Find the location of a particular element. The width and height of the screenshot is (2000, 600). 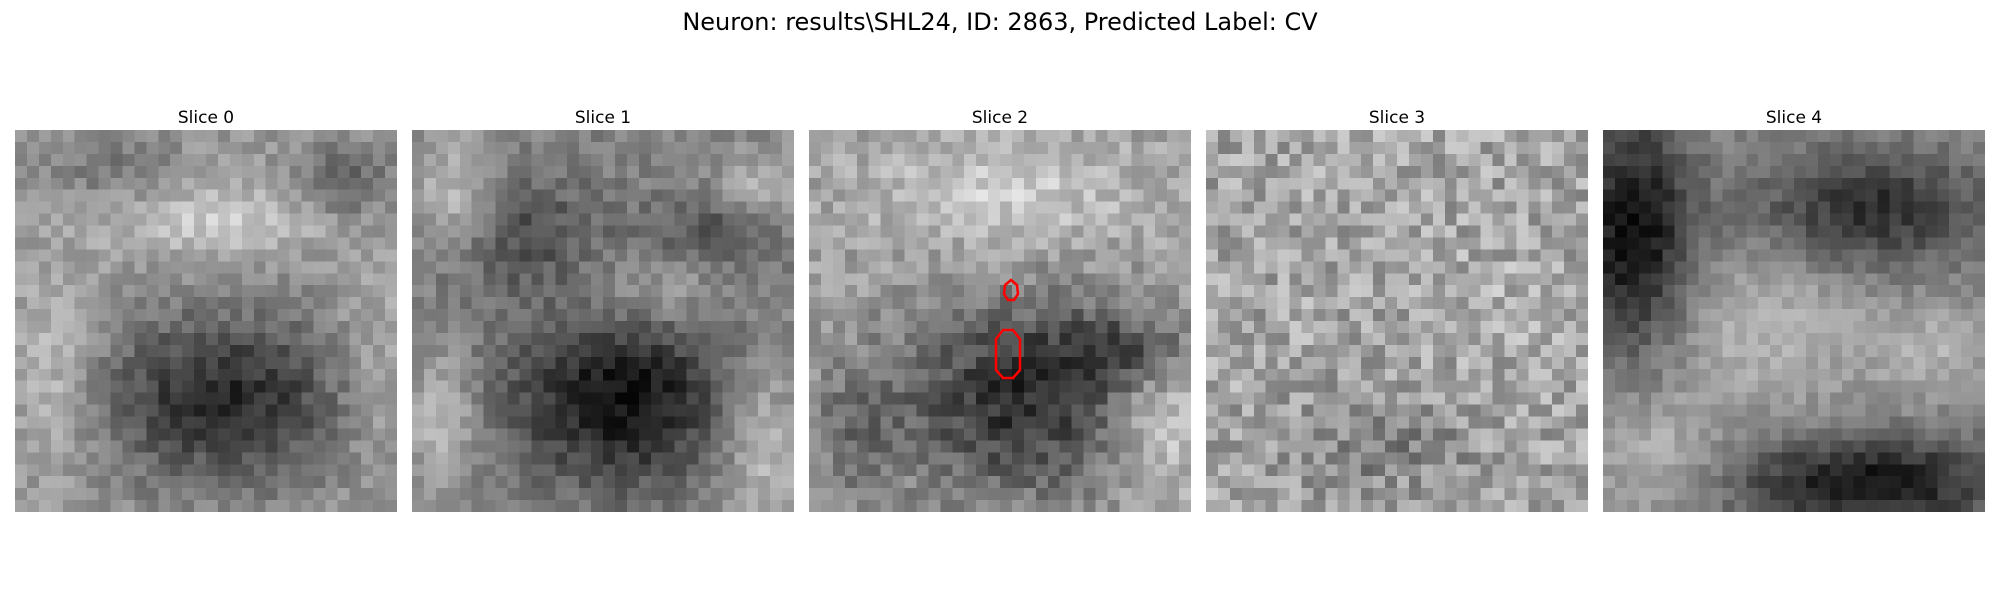

slice-title-3: Slice 3 is located at coordinates (1397, 118).